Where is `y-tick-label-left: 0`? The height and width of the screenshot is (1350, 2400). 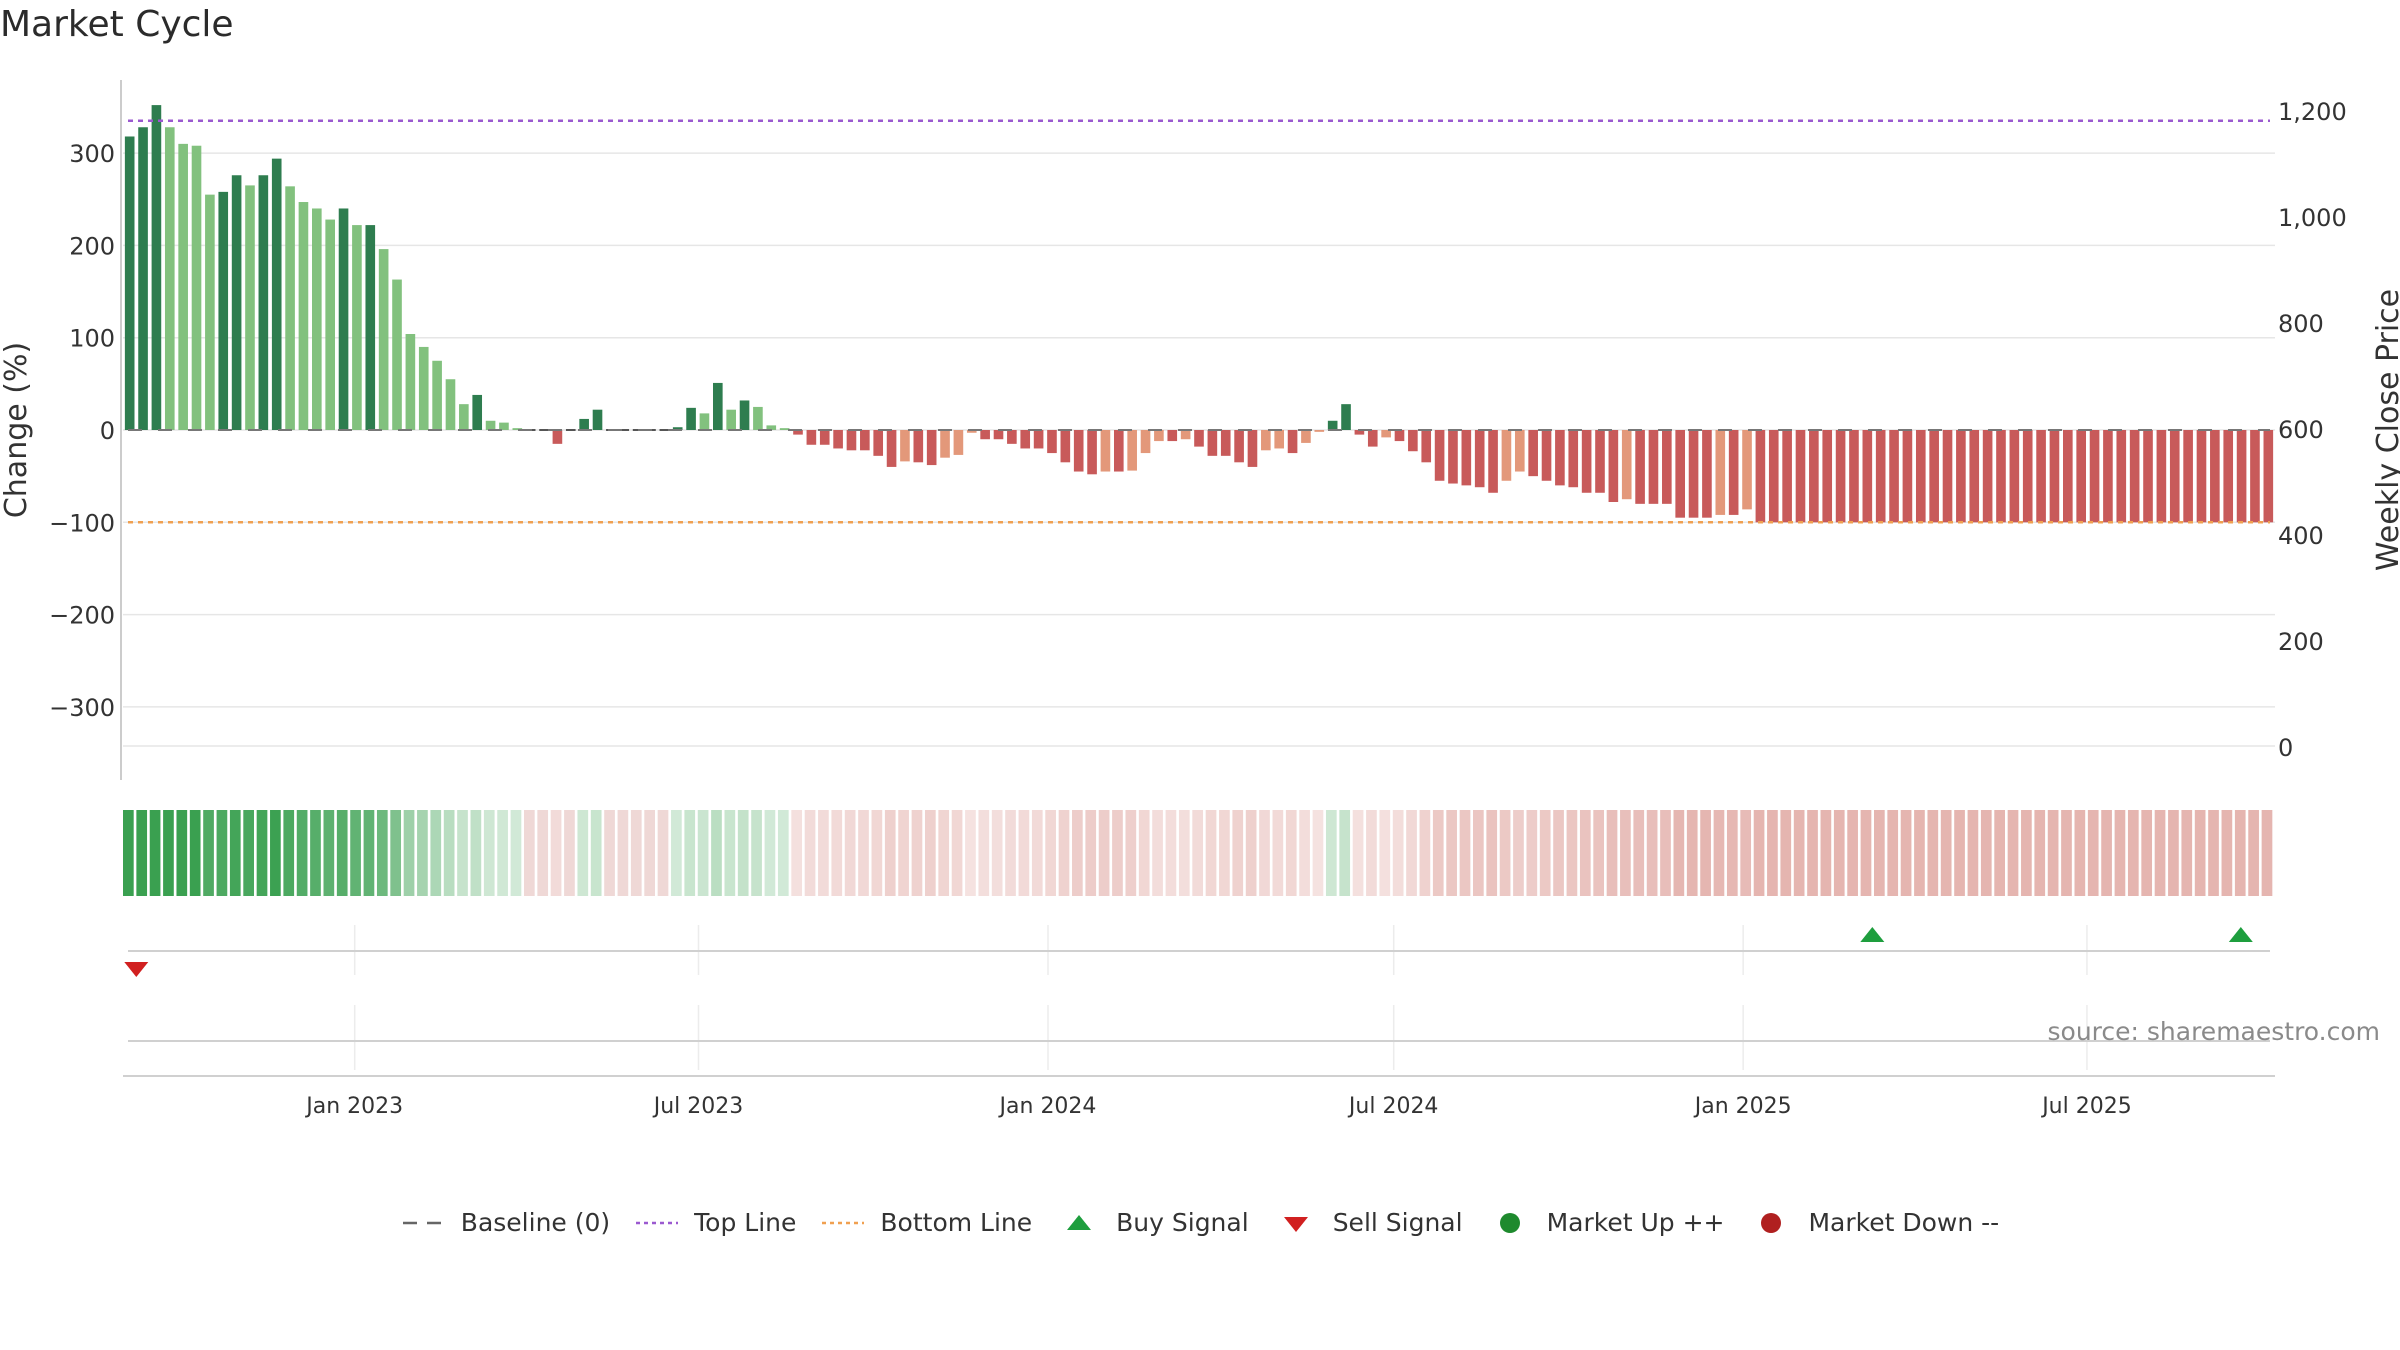 y-tick-label-left: 0 is located at coordinates (107, 431).